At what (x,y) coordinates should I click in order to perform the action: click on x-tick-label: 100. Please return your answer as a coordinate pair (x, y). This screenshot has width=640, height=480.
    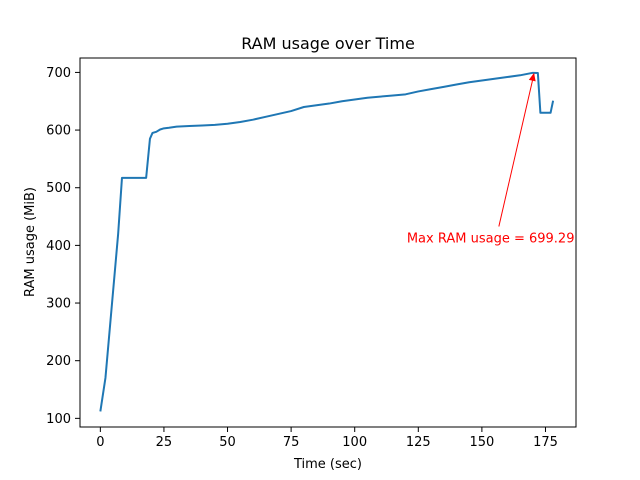
    Looking at the image, I should click on (354, 442).